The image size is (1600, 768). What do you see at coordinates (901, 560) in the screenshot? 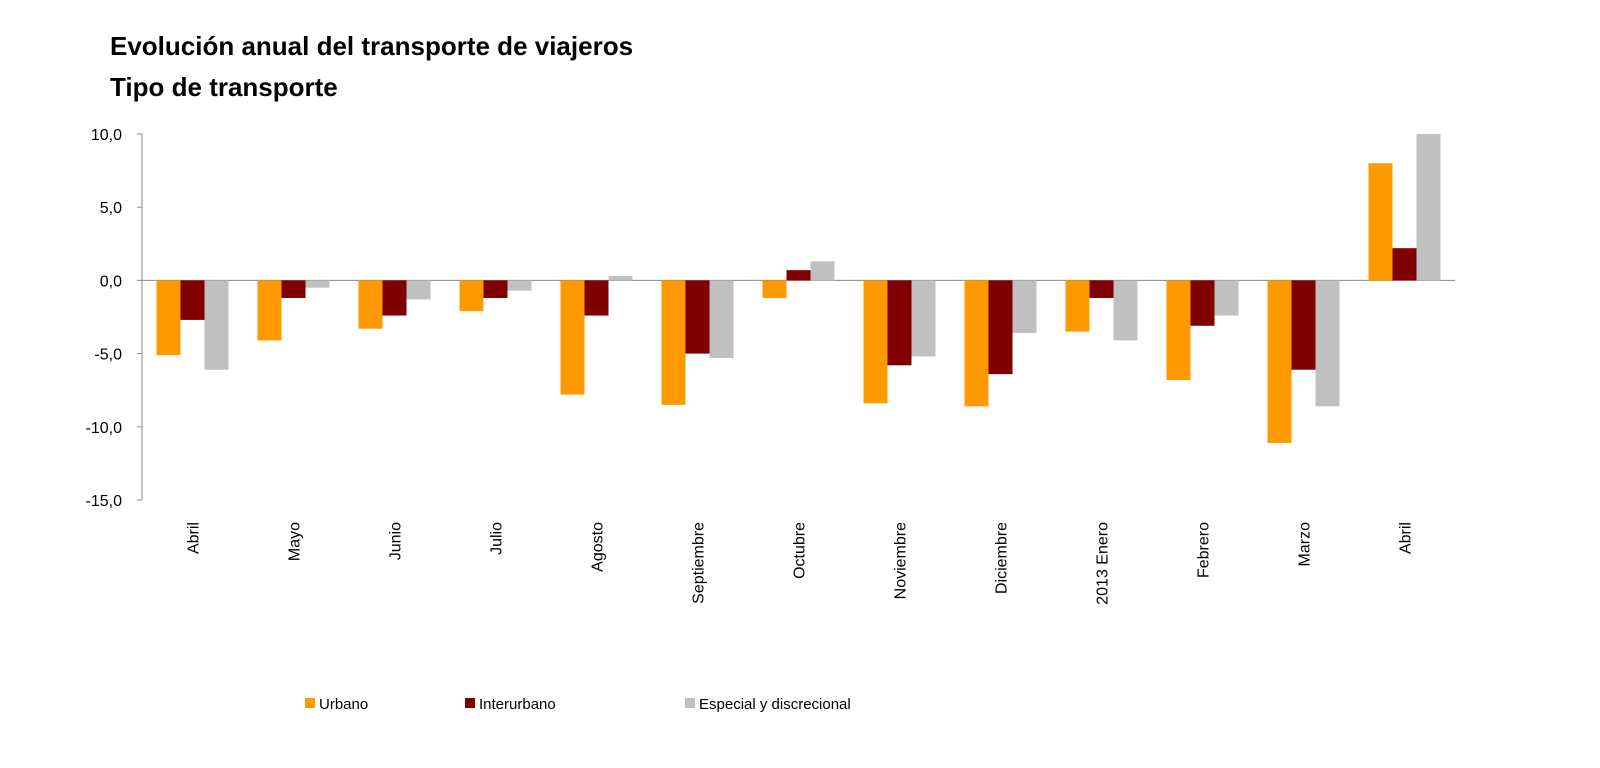
I see `x-tick-label: Noviembre` at bounding box center [901, 560].